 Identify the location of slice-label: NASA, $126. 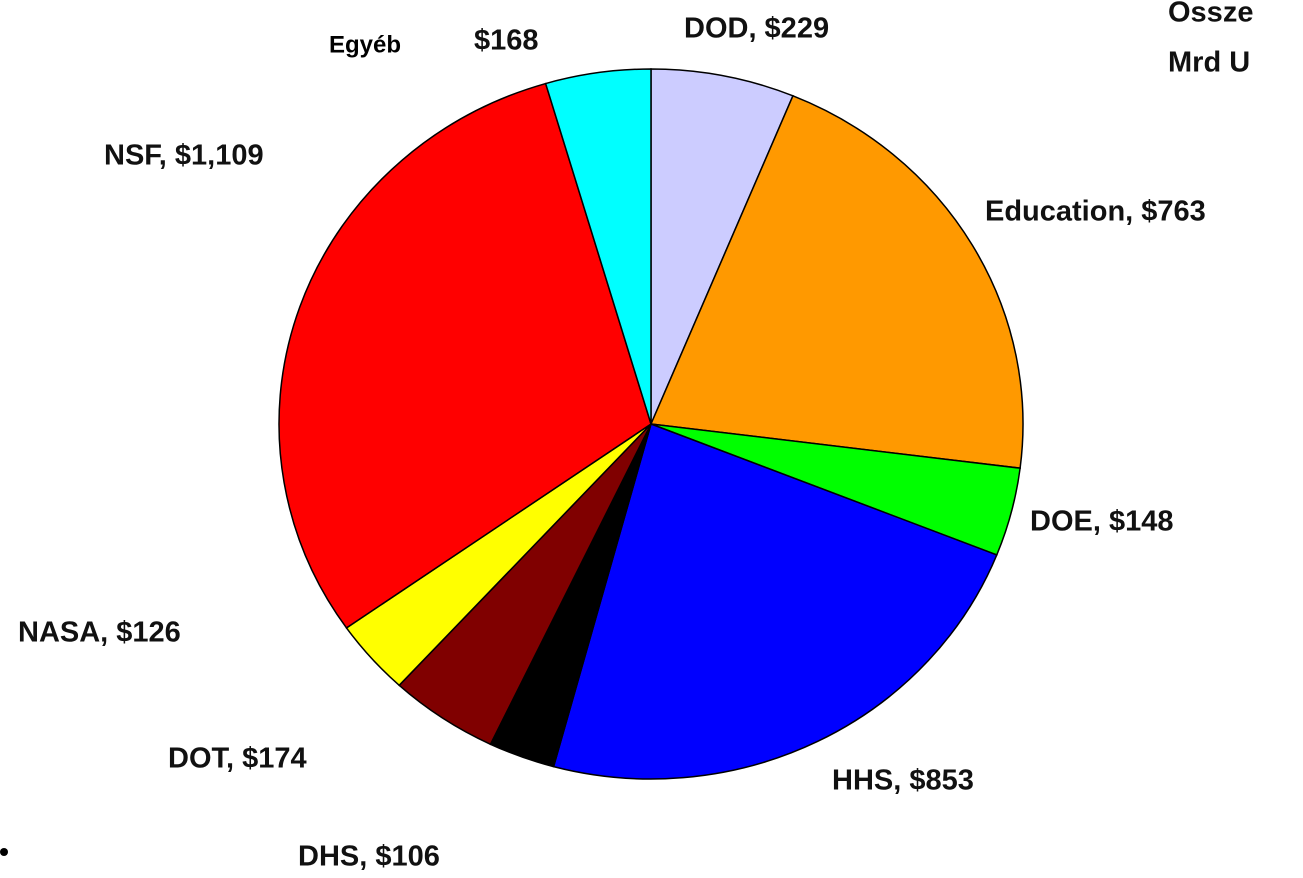
(99, 633).